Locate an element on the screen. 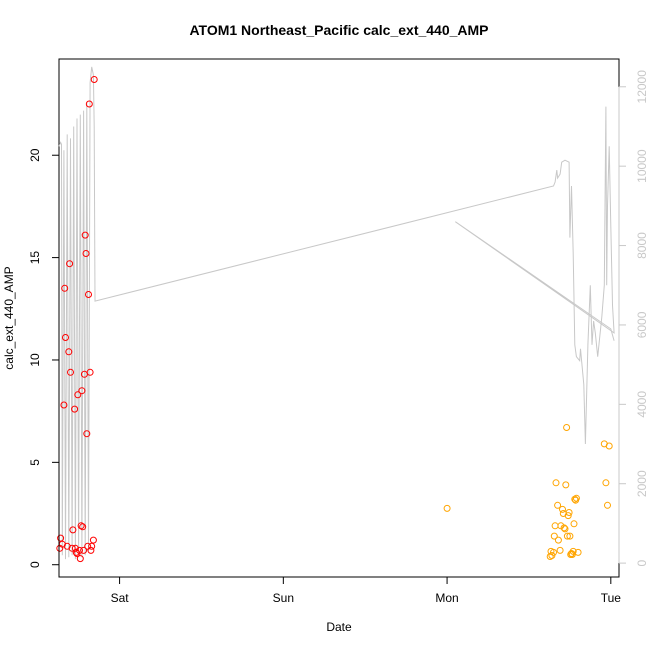  y-tick-label: 20 is located at coordinates (35, 155).